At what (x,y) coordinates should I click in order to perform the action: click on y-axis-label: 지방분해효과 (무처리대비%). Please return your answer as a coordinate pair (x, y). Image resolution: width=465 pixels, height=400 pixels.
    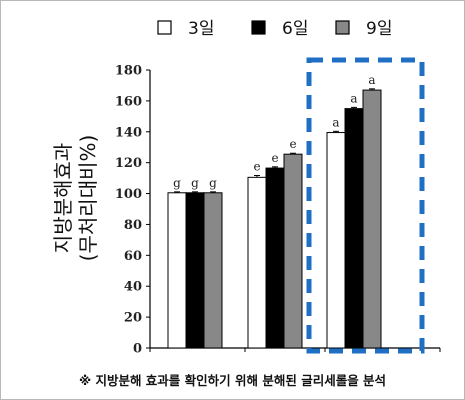
    Looking at the image, I should click on (75, 198).